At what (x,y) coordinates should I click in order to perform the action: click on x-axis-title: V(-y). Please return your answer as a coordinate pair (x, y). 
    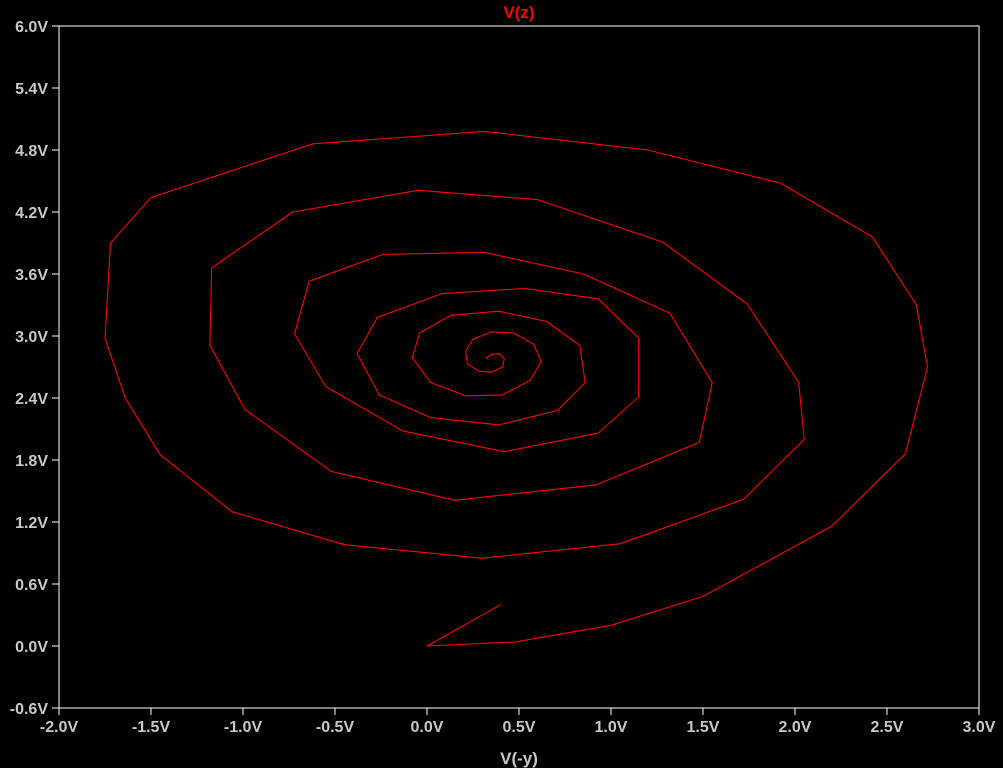
    Looking at the image, I should click on (519, 758).